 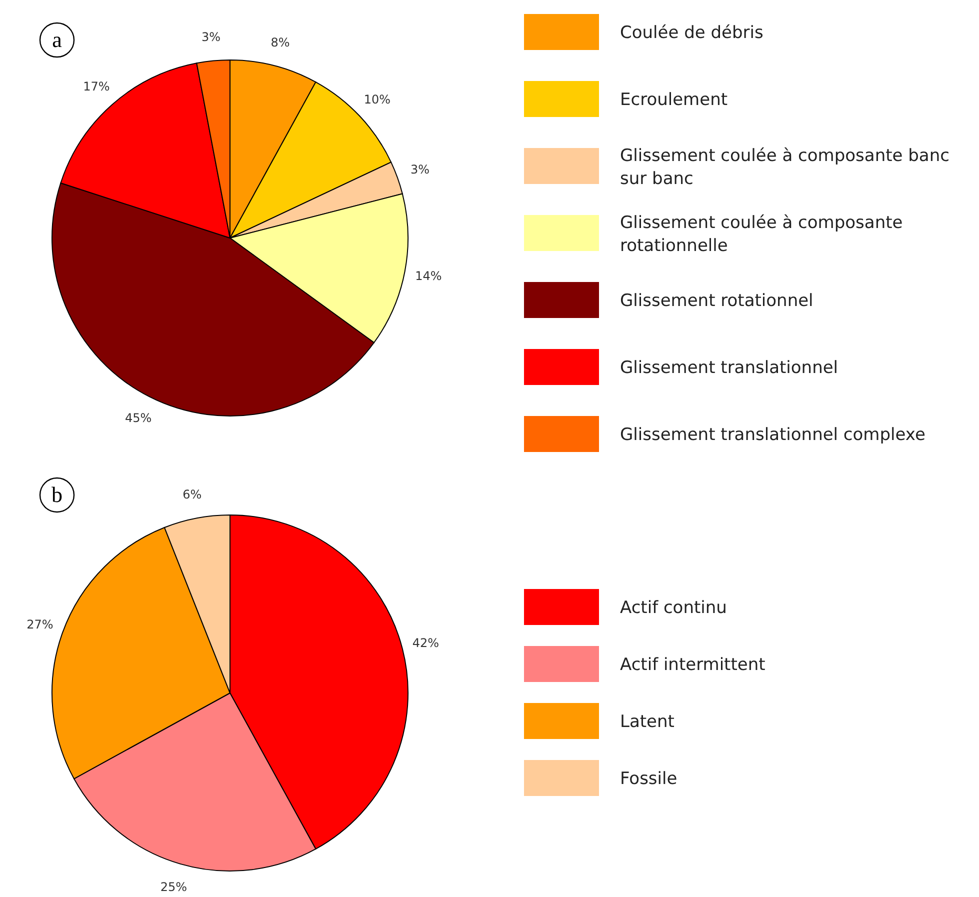 What do you see at coordinates (729, 368) in the screenshot?
I see `legend-label: Glissement translationnel` at bounding box center [729, 368].